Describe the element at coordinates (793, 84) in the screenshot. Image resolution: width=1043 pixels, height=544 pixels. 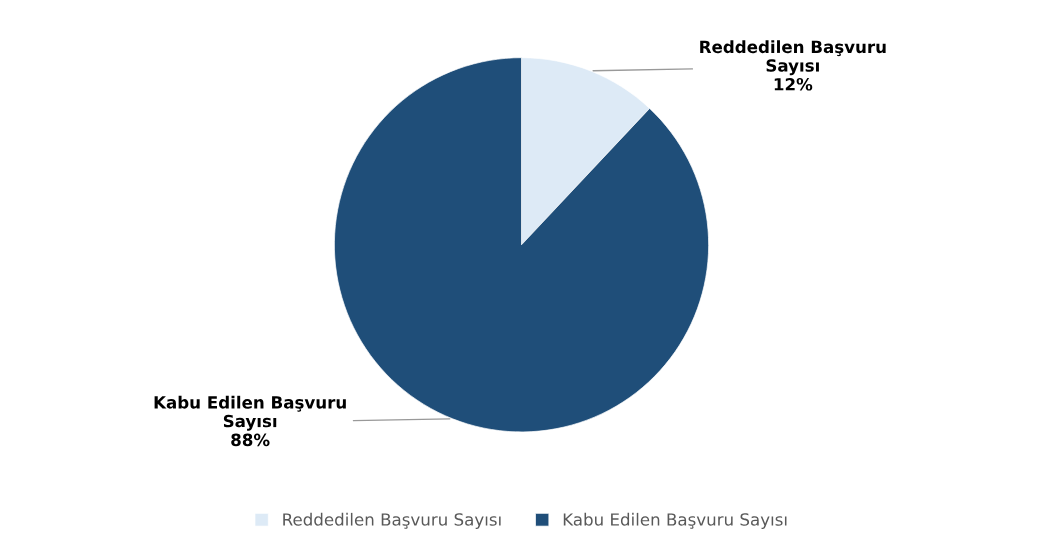
I see `data-label: 12%` at that location.